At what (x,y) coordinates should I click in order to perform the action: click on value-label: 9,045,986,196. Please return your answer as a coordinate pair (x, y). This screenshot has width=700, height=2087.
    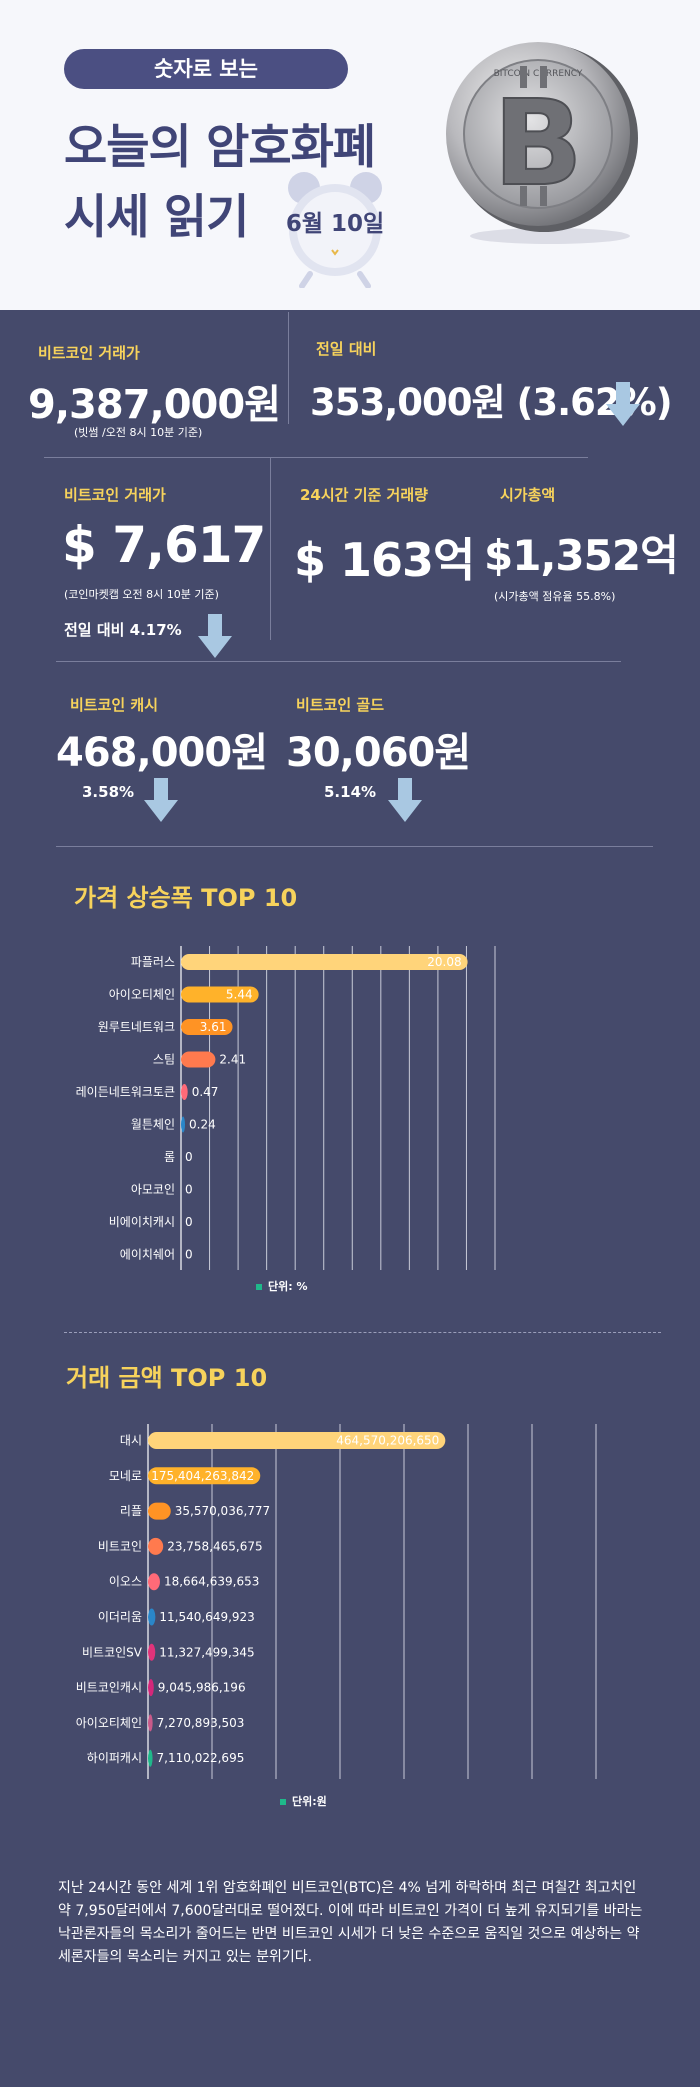
    Looking at the image, I should click on (202, 1688).